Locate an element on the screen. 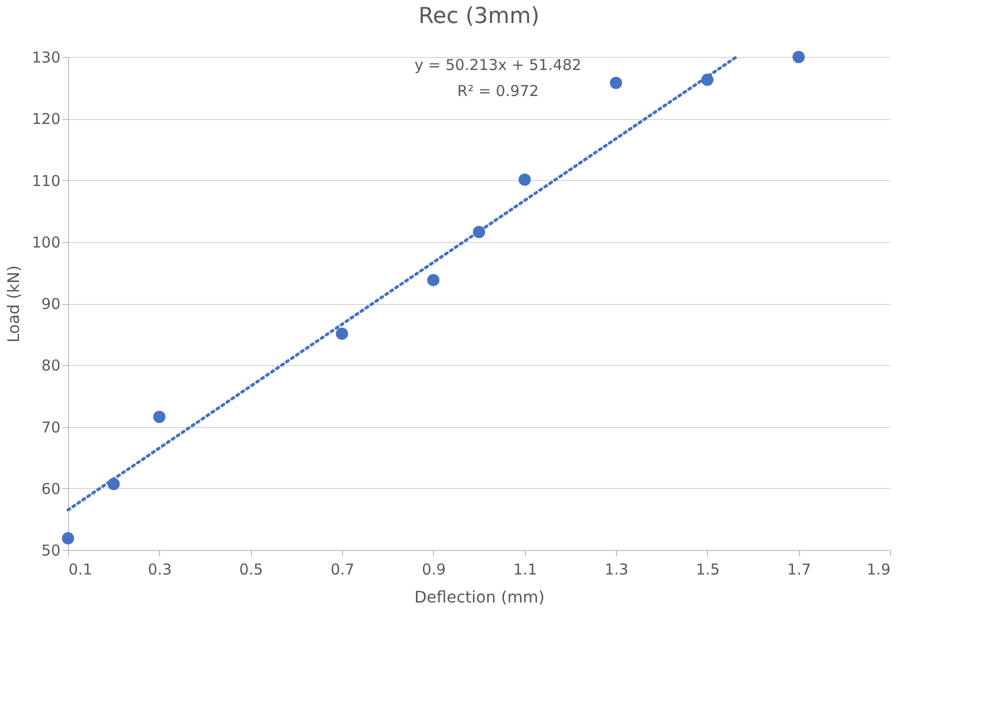 The image size is (999, 715). x-tick-label: 1.7 is located at coordinates (799, 569).